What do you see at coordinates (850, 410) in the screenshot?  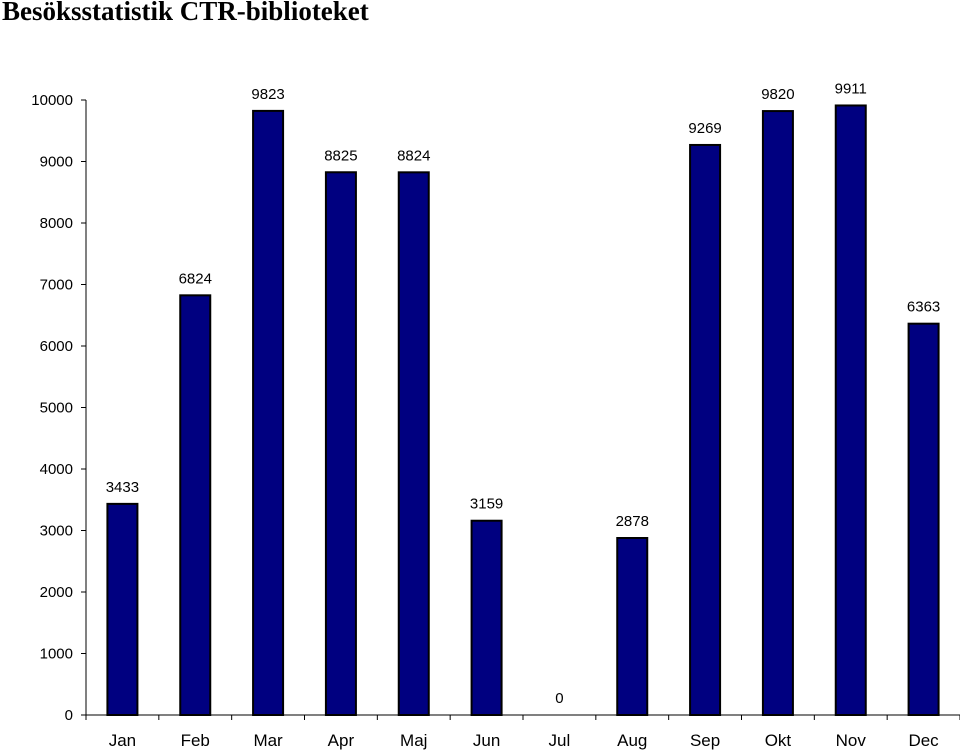 I see `bar-nov` at bounding box center [850, 410].